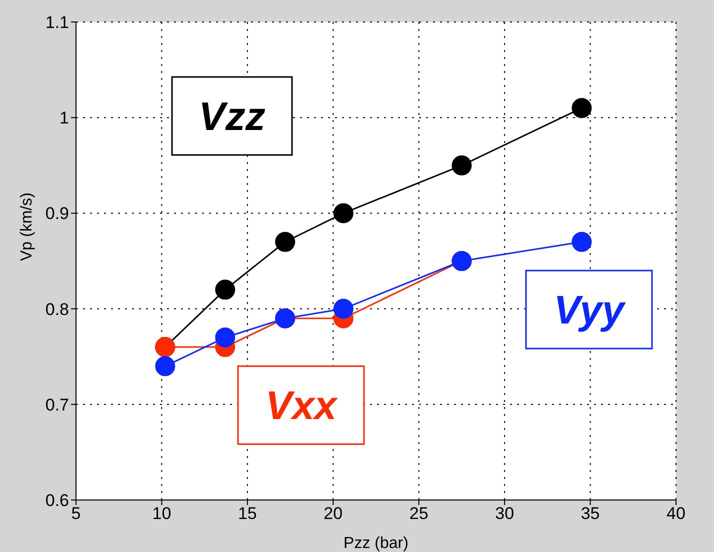 This screenshot has height=552, width=714. What do you see at coordinates (57, 500) in the screenshot?
I see `y-tick-label: 0.6` at bounding box center [57, 500].